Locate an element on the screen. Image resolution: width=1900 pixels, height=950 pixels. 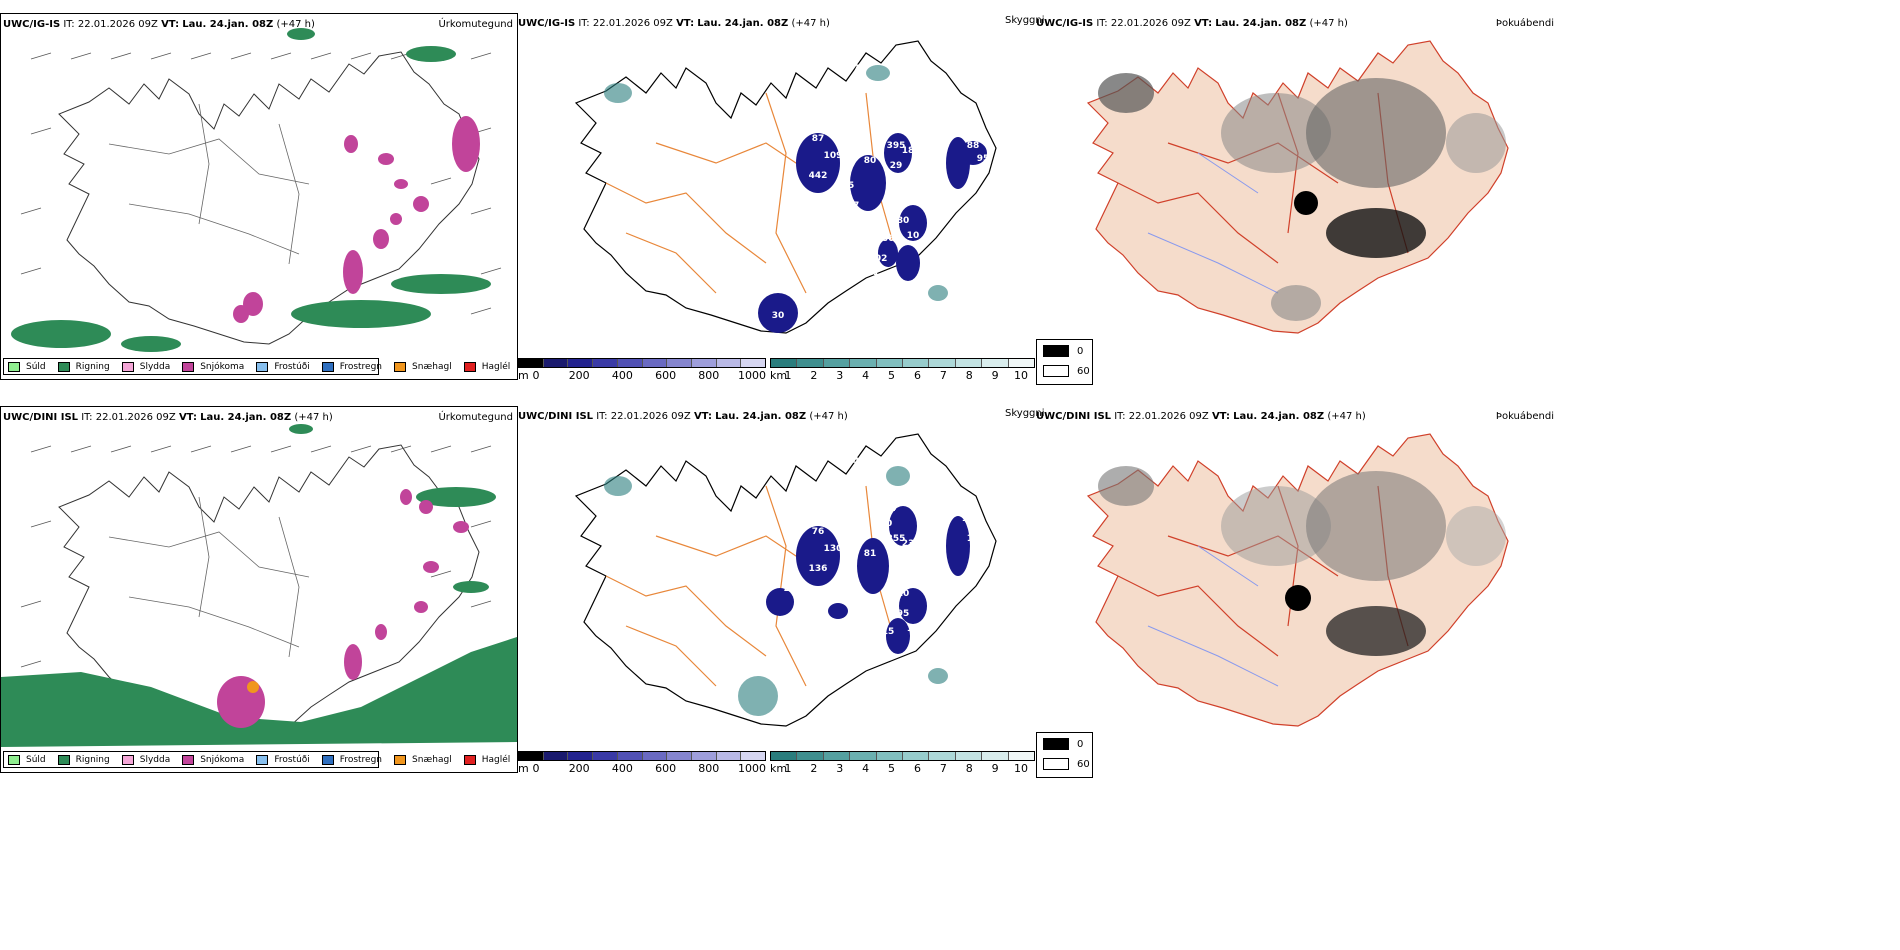
legend-label: Haglél is located at coordinates (496, 759).